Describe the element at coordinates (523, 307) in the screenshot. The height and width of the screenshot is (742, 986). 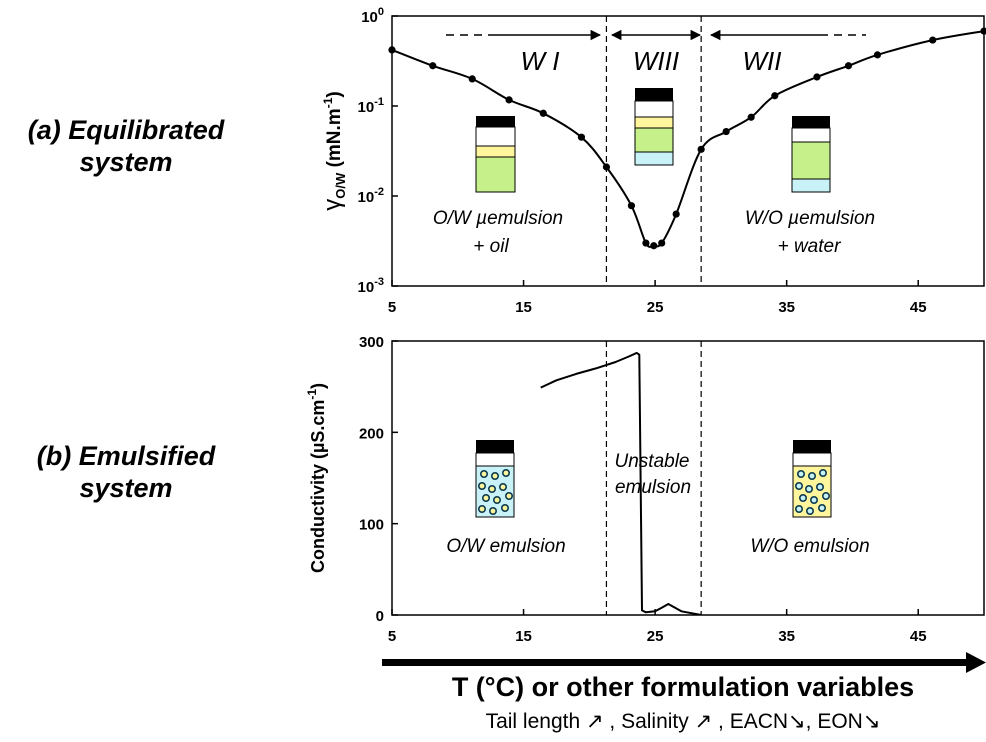
I see `panel-a-x-tick-label: 15` at that location.